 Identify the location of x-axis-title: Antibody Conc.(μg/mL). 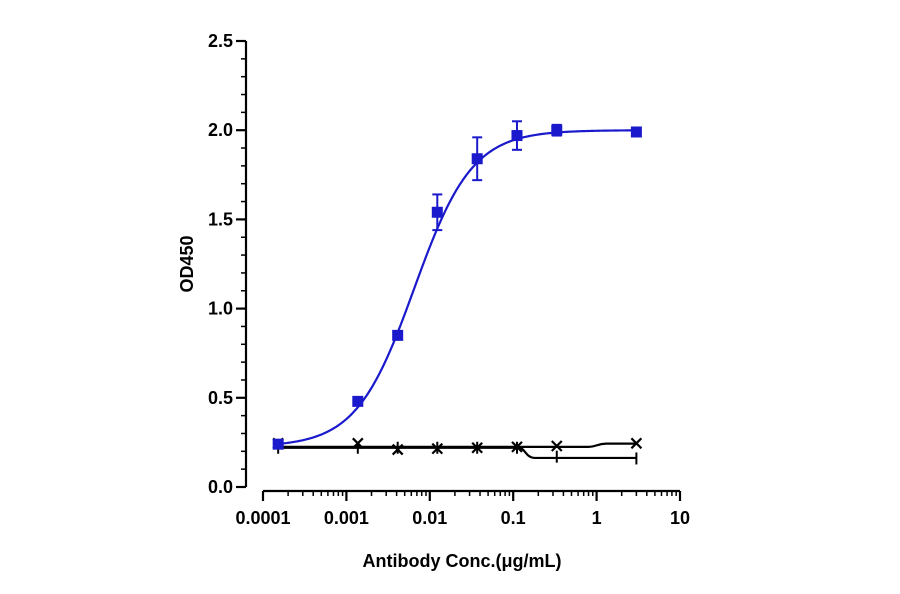
(462, 561).